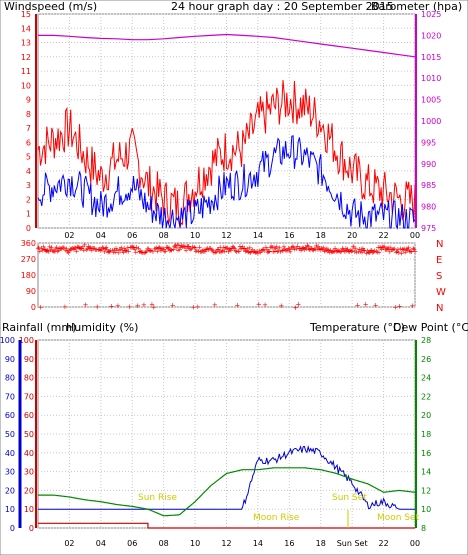  Describe the element at coordinates (226, 525) in the screenshot. I see `rainfall-line` at that location.